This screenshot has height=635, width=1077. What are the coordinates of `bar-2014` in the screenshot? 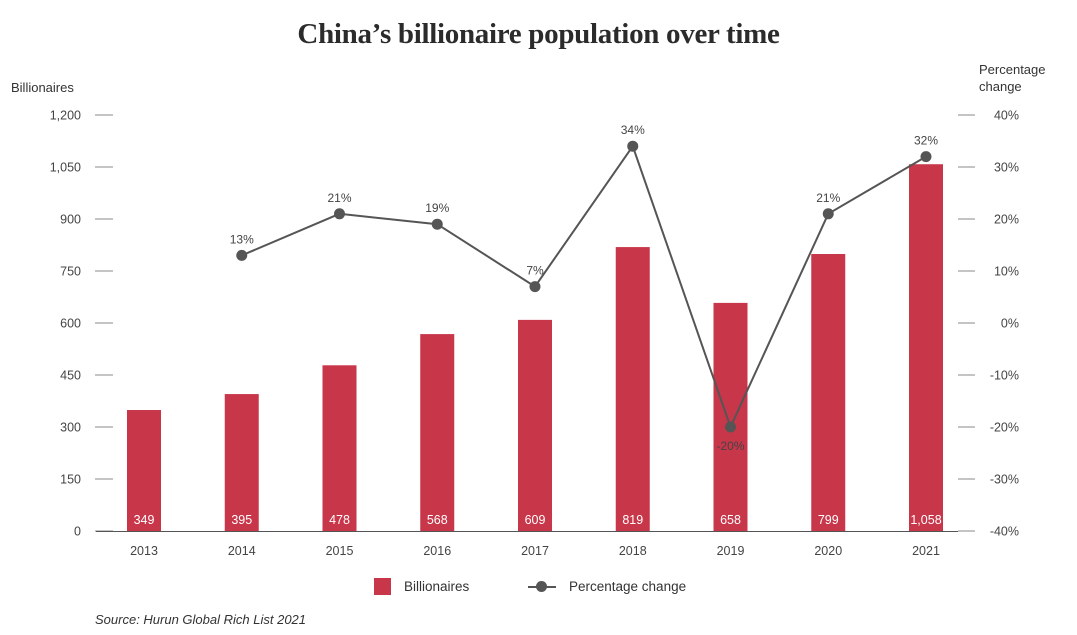 It's located at (241, 462).